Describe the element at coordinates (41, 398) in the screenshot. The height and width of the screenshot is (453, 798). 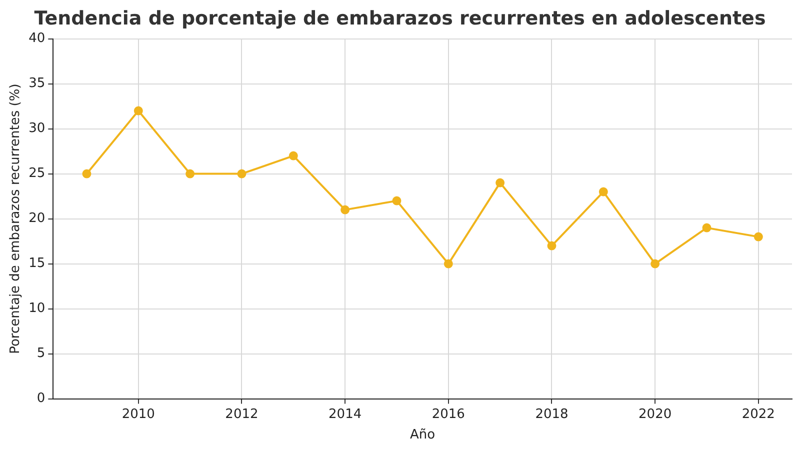
I see `y-tick-label: 0` at that location.